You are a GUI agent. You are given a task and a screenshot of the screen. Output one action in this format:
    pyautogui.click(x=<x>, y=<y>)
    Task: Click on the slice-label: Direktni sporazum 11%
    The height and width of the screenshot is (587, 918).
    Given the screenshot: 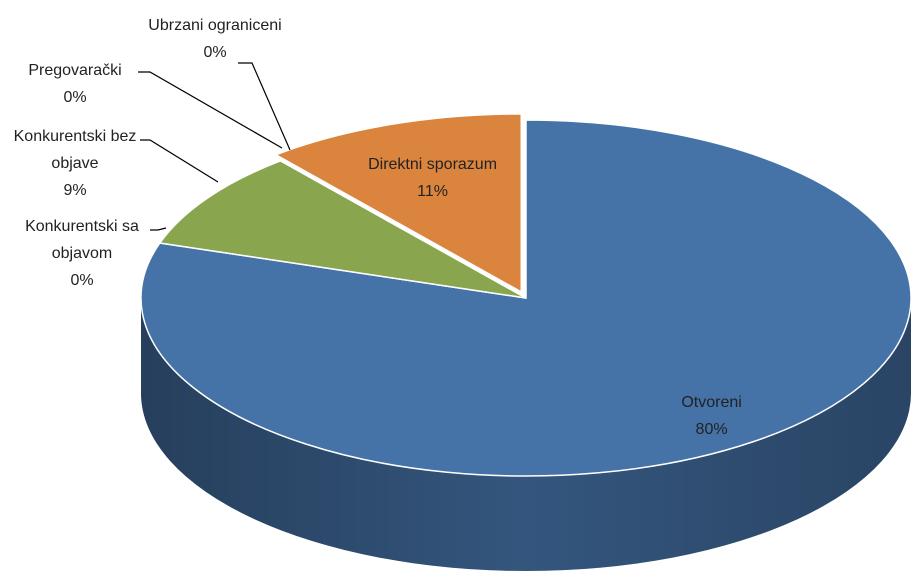 What is the action you would take?
    pyautogui.click(x=433, y=178)
    